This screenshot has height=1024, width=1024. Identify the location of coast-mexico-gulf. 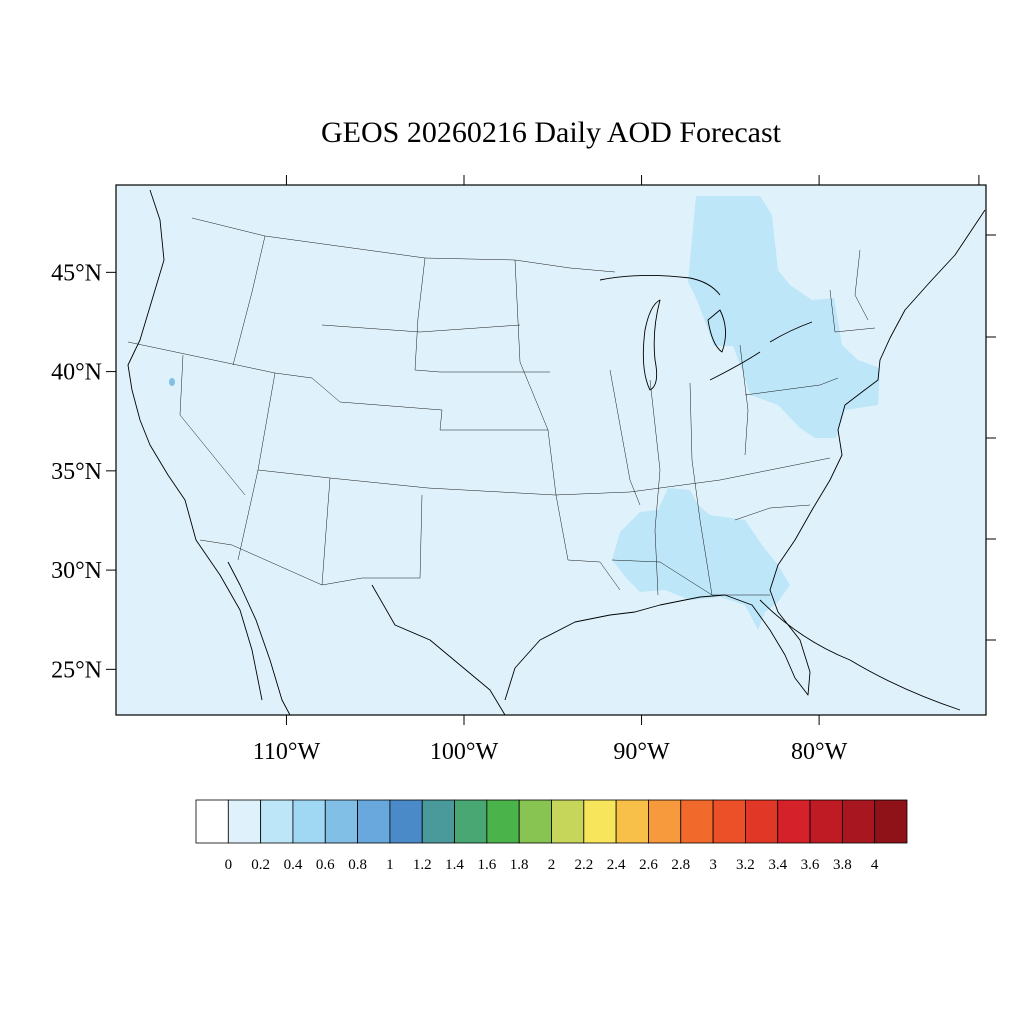
(438, 649).